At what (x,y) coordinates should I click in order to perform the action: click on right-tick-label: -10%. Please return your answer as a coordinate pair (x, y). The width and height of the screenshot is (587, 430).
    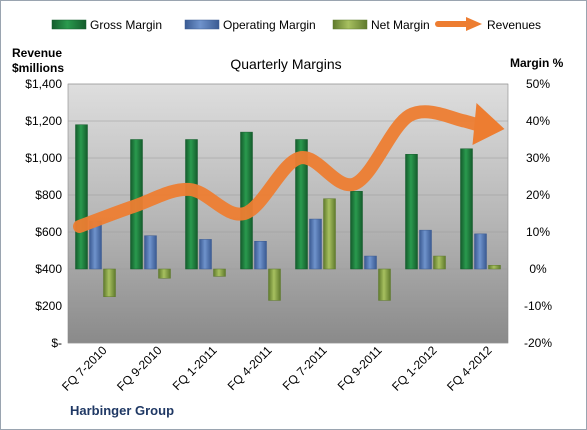
    Looking at the image, I should click on (538, 306).